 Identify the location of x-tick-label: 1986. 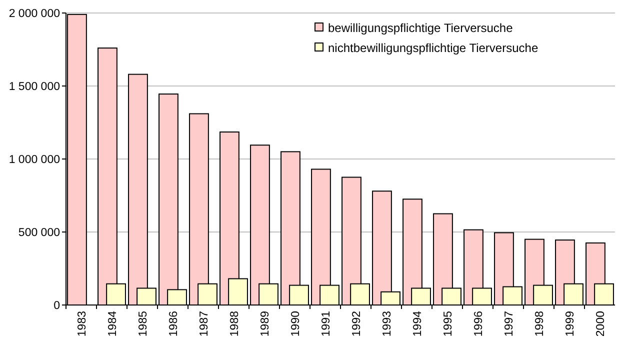
(174, 324).